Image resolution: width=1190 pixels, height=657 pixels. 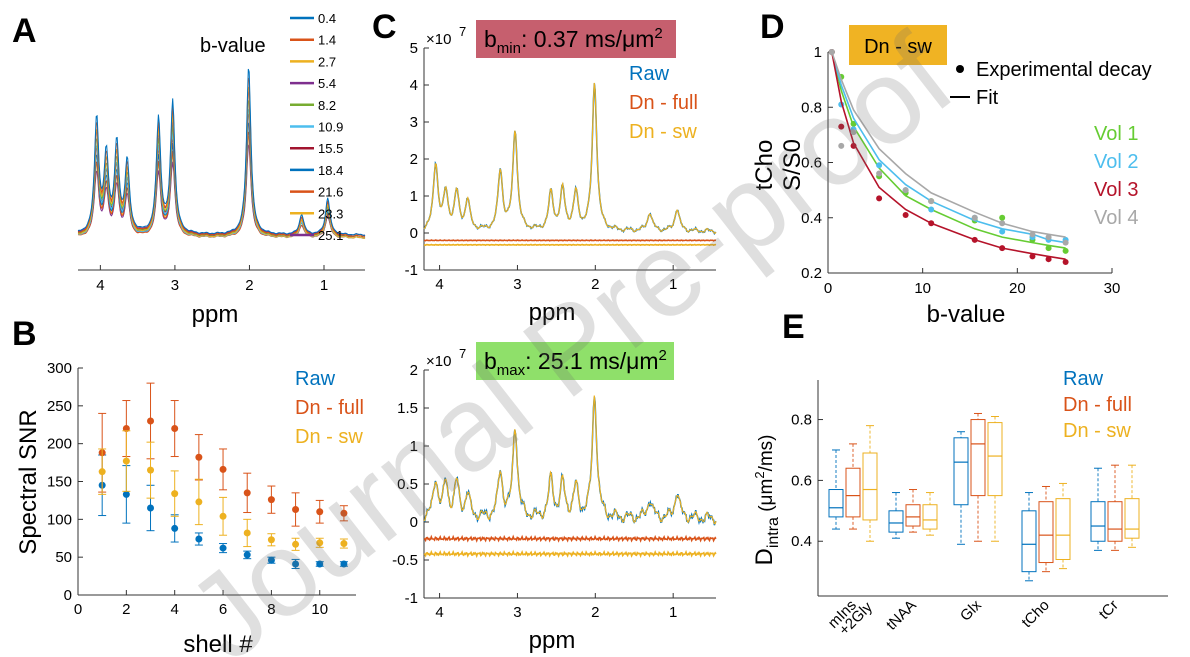 I want to click on legend-label: Vol 2, so click(x=1116, y=162).